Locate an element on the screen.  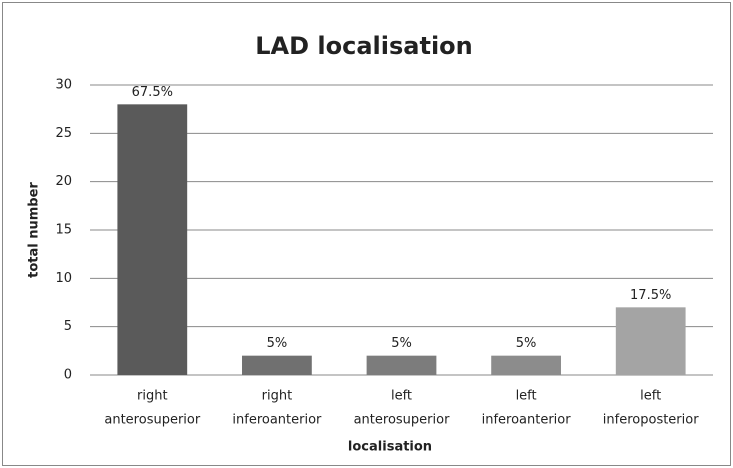
chart-title: LAD localisation is located at coordinates (364, 46).